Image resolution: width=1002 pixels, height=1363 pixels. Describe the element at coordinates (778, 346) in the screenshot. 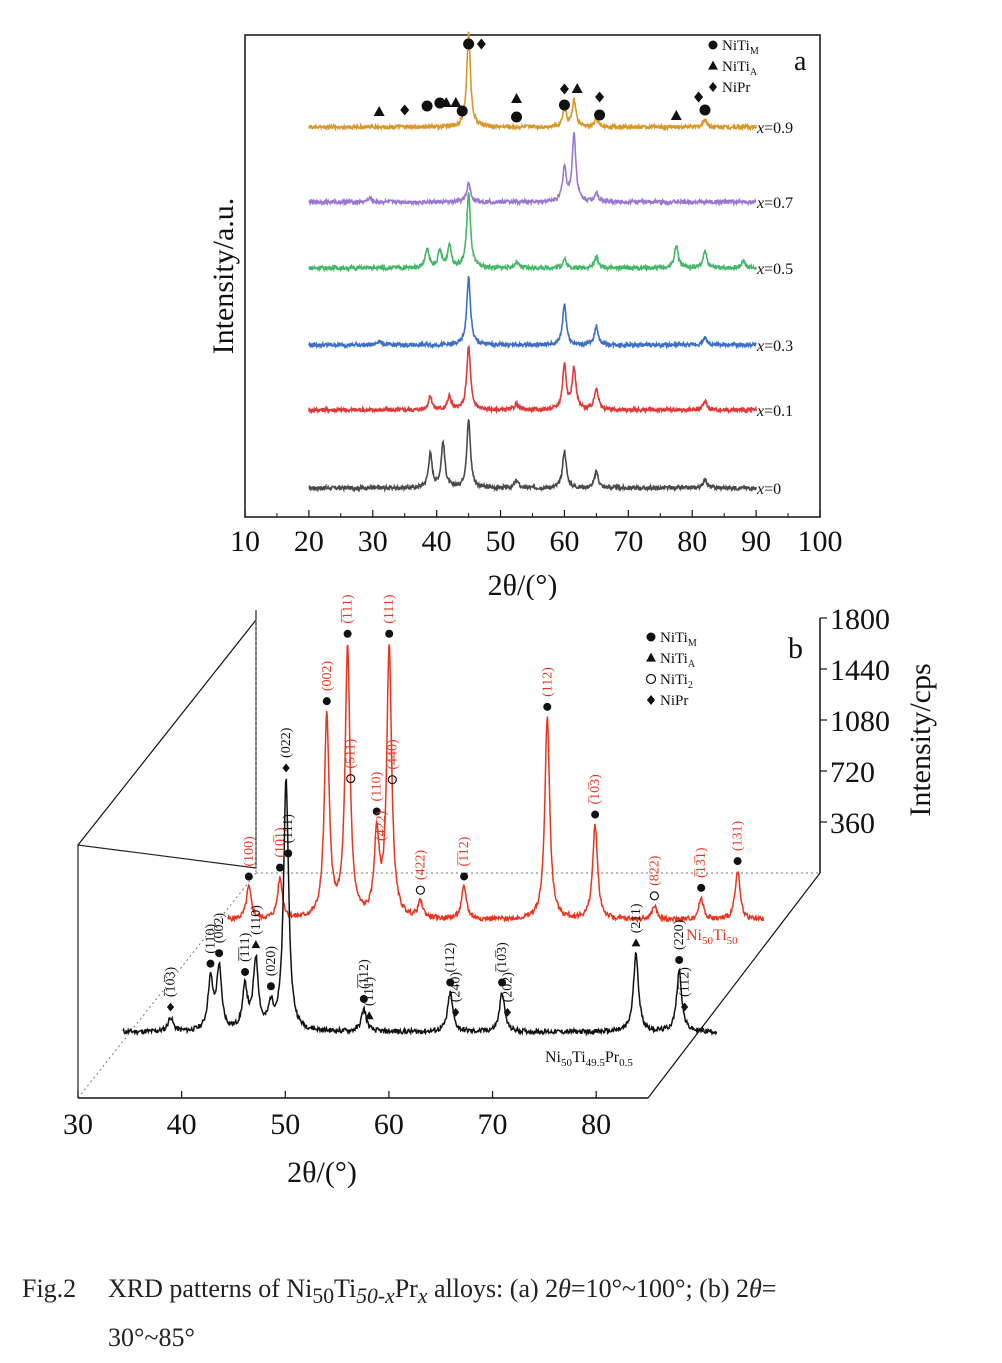

I see `series-label-val: =0.3` at that location.